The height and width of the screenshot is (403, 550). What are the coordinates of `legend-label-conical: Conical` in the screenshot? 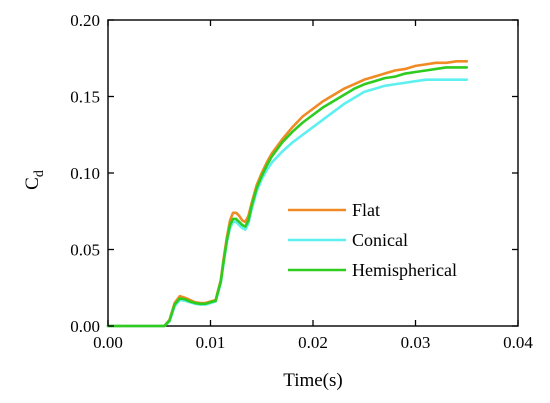 It's located at (380, 240).